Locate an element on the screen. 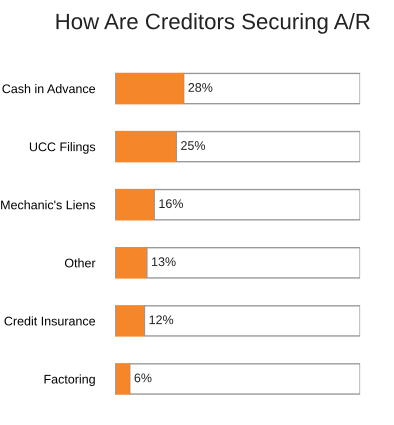  y-tick-label: UCC Filings is located at coordinates (63, 148).